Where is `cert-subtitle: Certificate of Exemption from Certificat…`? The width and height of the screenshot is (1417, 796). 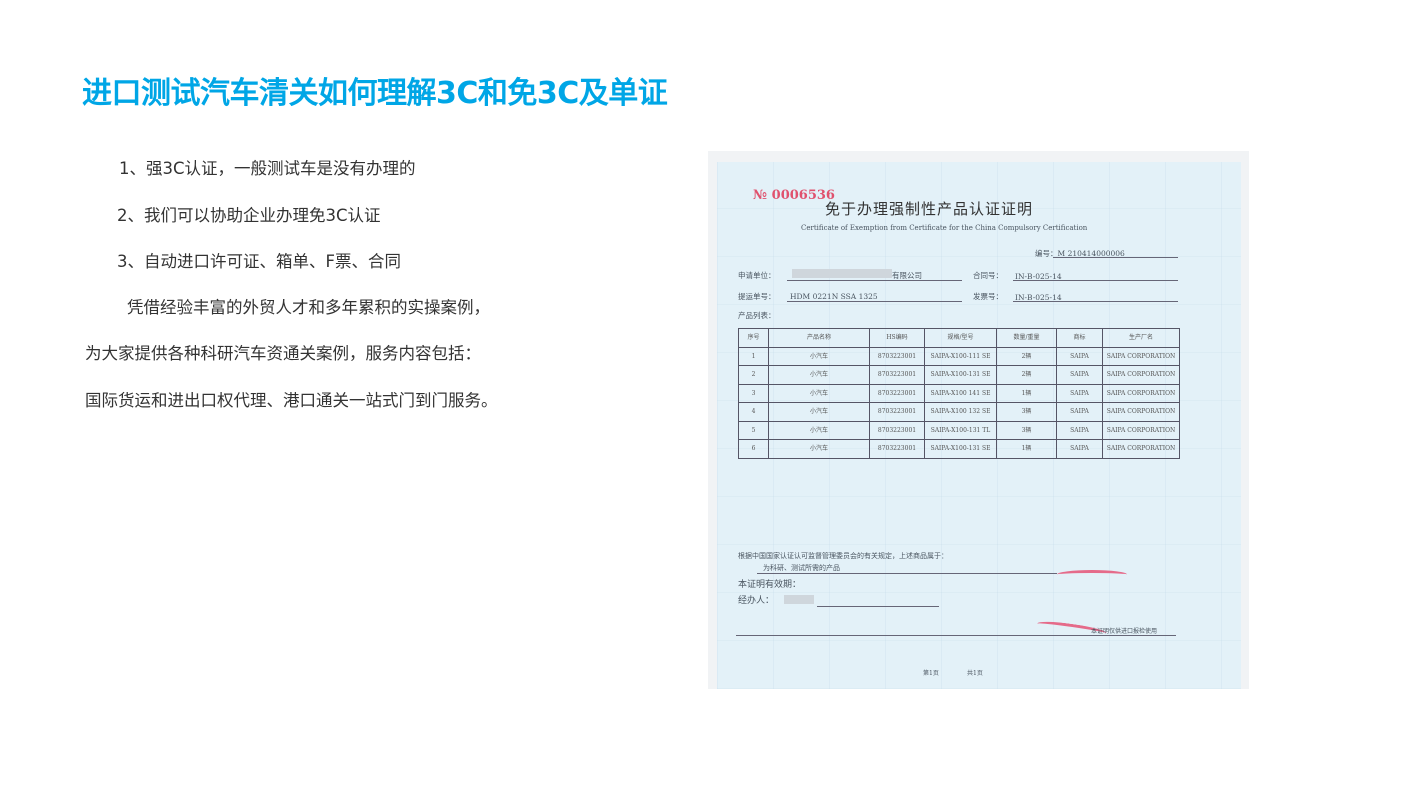
cert-subtitle: Certificate of Exemption from Certificat… is located at coordinates (944, 228).